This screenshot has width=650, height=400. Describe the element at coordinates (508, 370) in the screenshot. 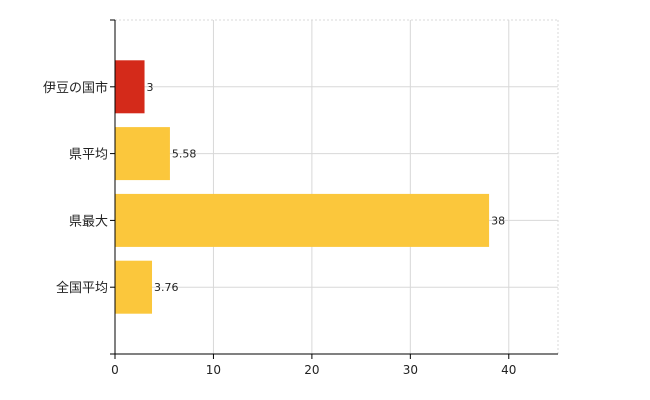

I see `x-tick-label-4: 40` at that location.